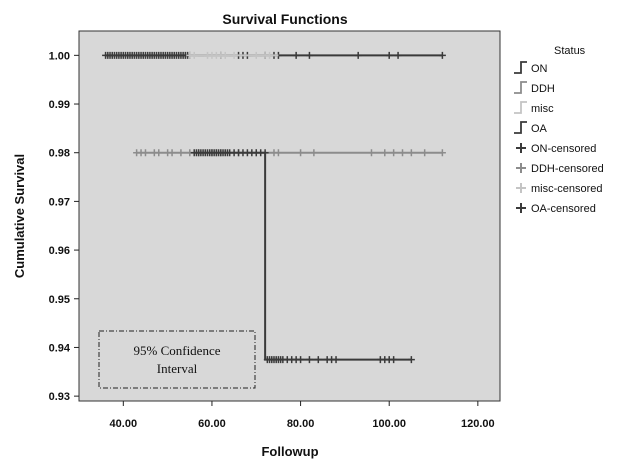 This screenshot has height=461, width=633. I want to click on legend-label: OA-censored, so click(563, 209).